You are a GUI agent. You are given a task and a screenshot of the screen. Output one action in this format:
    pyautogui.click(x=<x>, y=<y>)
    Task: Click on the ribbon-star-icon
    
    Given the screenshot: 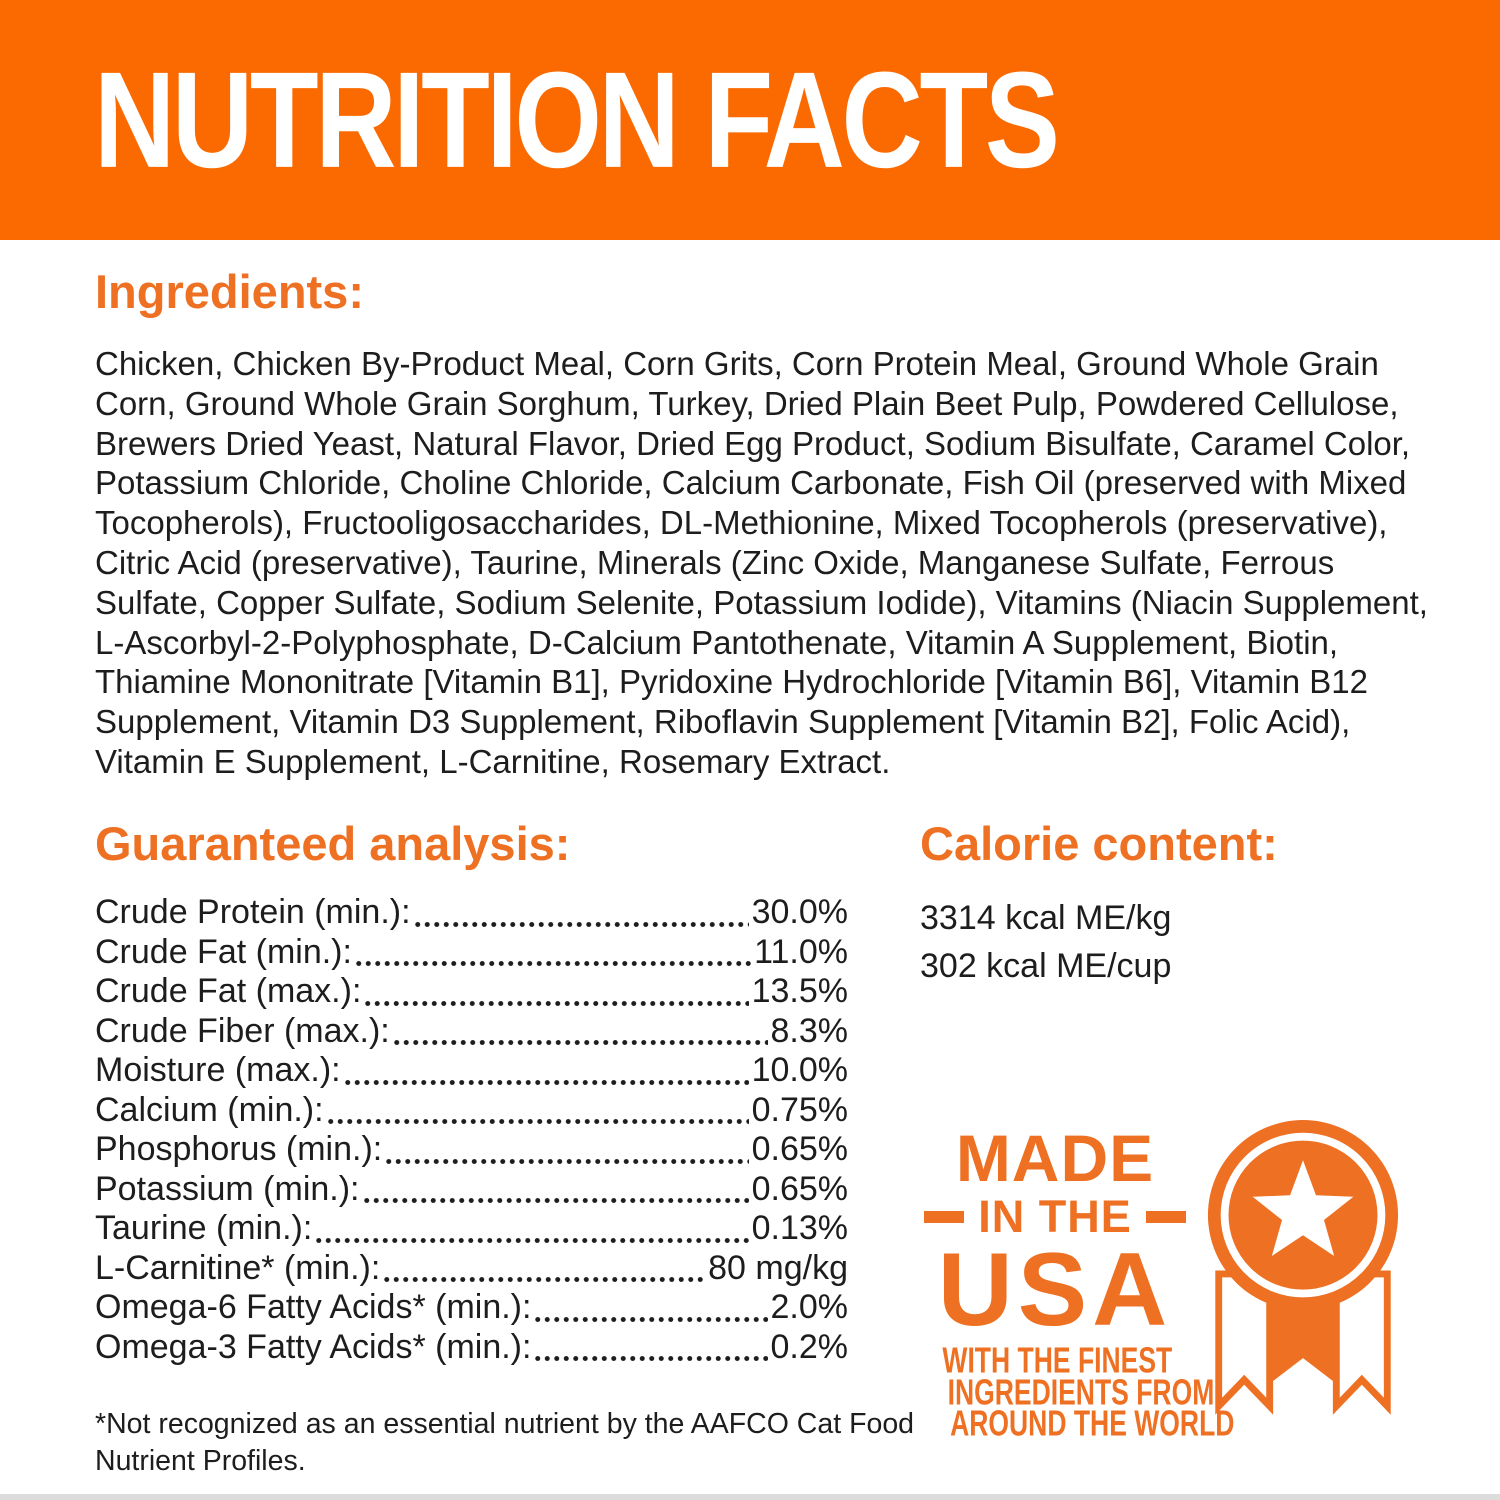 What is the action you would take?
    pyautogui.click(x=1303, y=1267)
    